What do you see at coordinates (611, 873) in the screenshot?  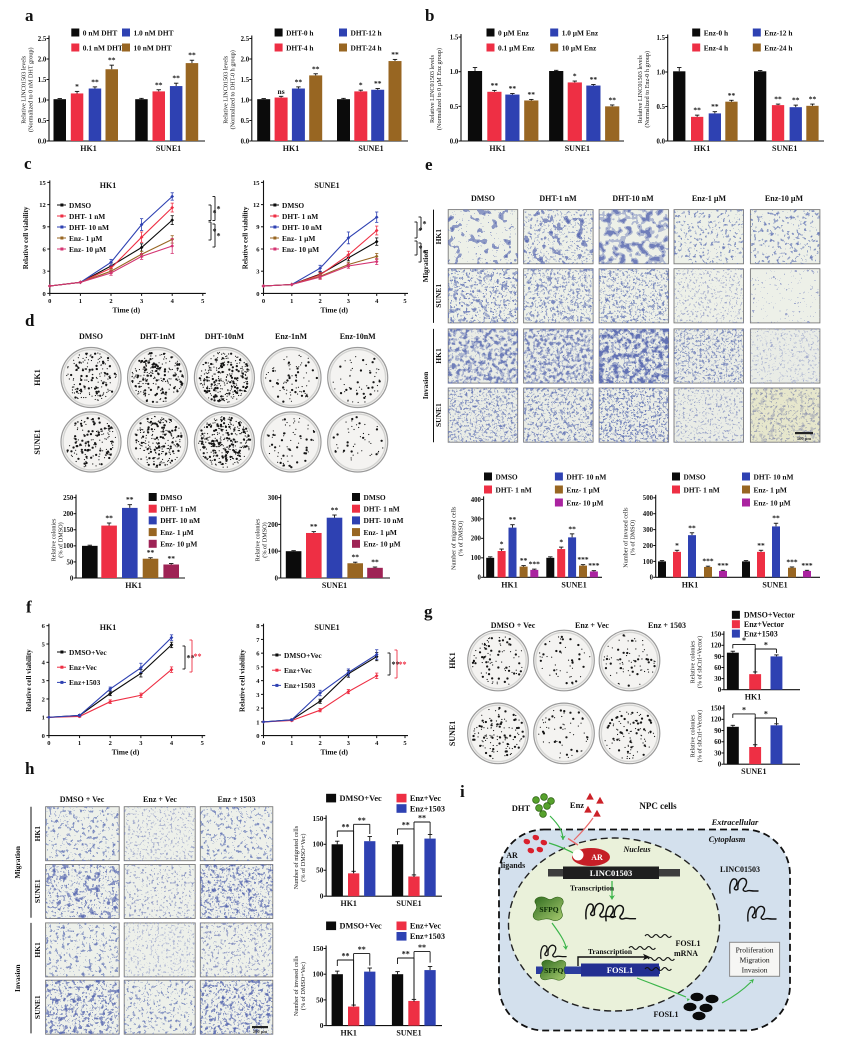 I see `svg-text: LINC01503` at bounding box center [611, 873].